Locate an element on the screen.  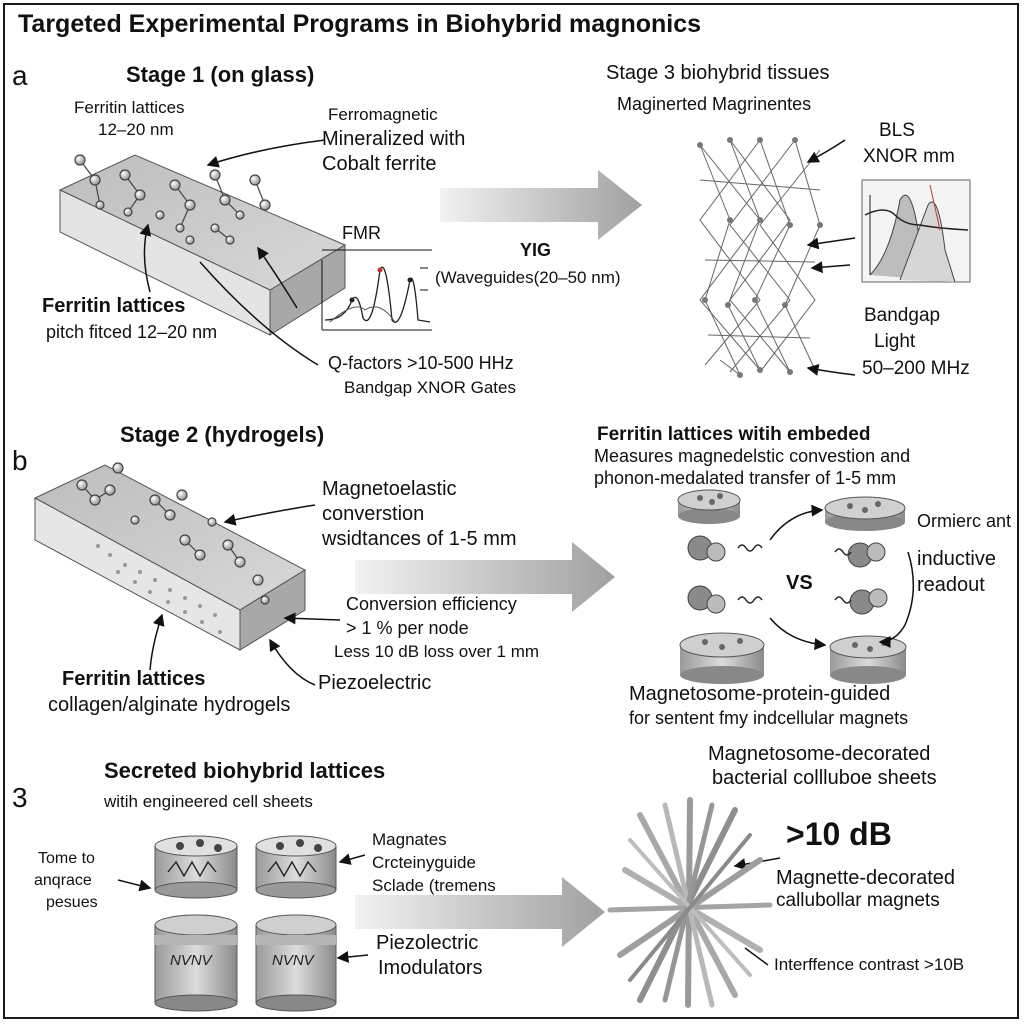
ferritin-label-top: Ferritin lattices is located at coordinates (129, 107).